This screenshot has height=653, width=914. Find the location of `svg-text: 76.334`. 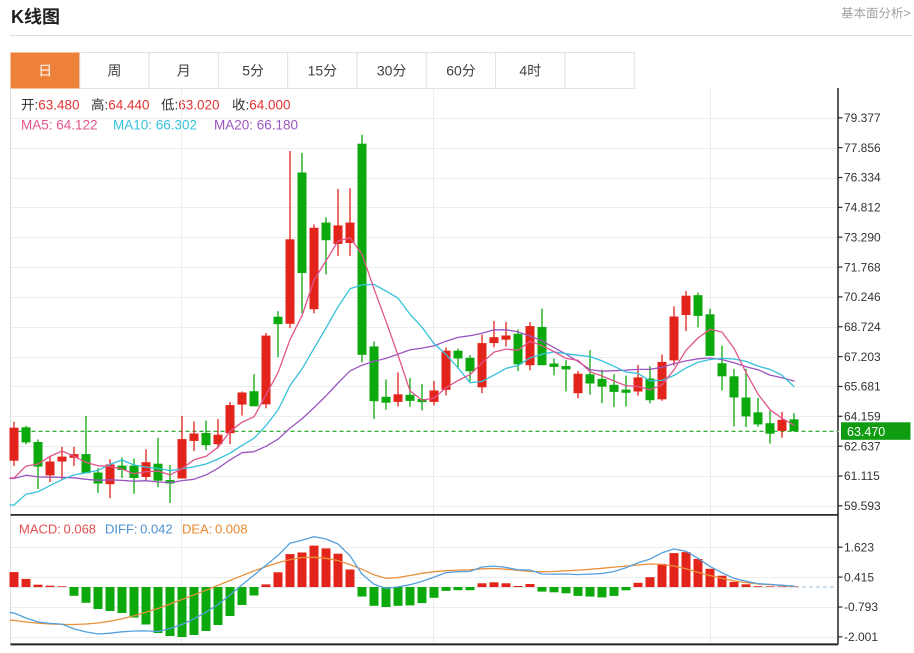

svg-text: 76.334 is located at coordinates (862, 178).